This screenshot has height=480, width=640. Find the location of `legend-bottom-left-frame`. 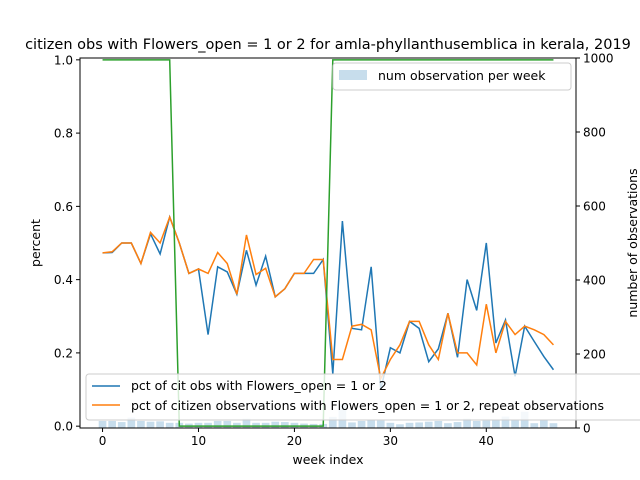

legend-bottom-left-frame is located at coordinates (362, 397).